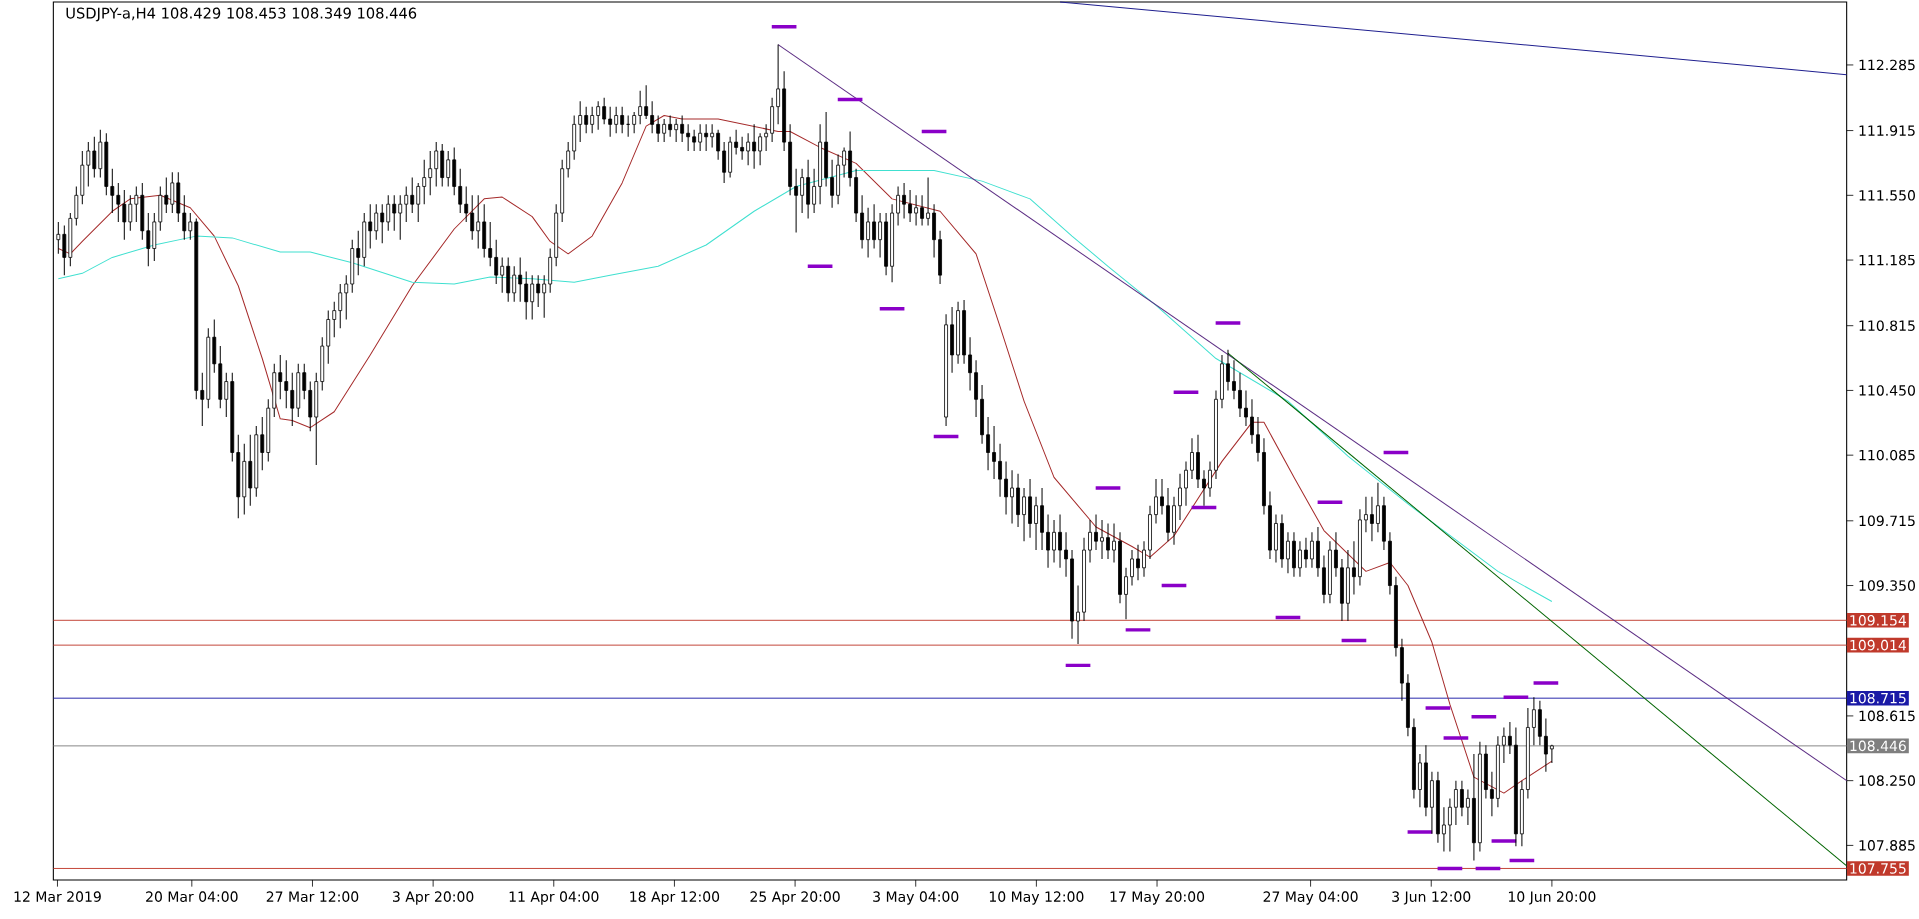 This screenshot has width=1919, height=919. What do you see at coordinates (1887, 521) in the screenshot?
I see `y-tick-label: 109.715` at bounding box center [1887, 521].